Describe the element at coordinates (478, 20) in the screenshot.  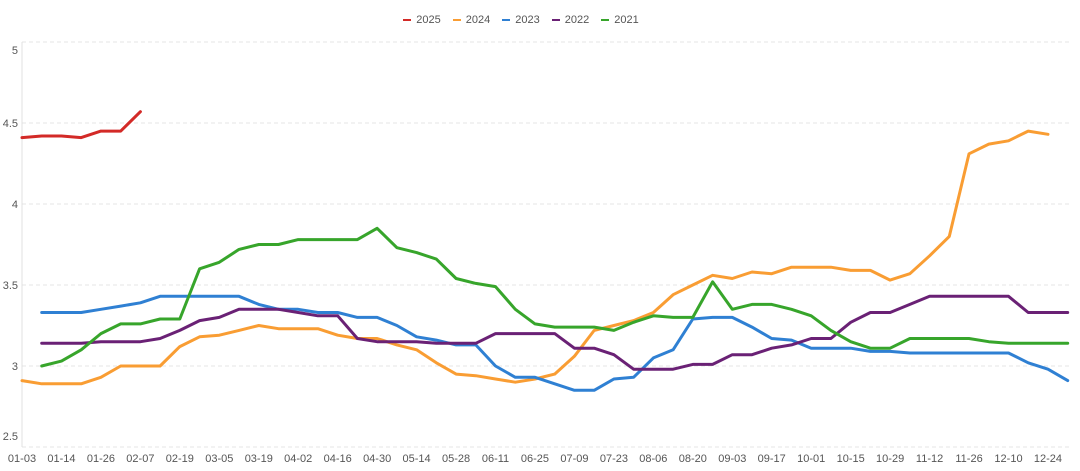
I see `legend-label: 2024` at that location.